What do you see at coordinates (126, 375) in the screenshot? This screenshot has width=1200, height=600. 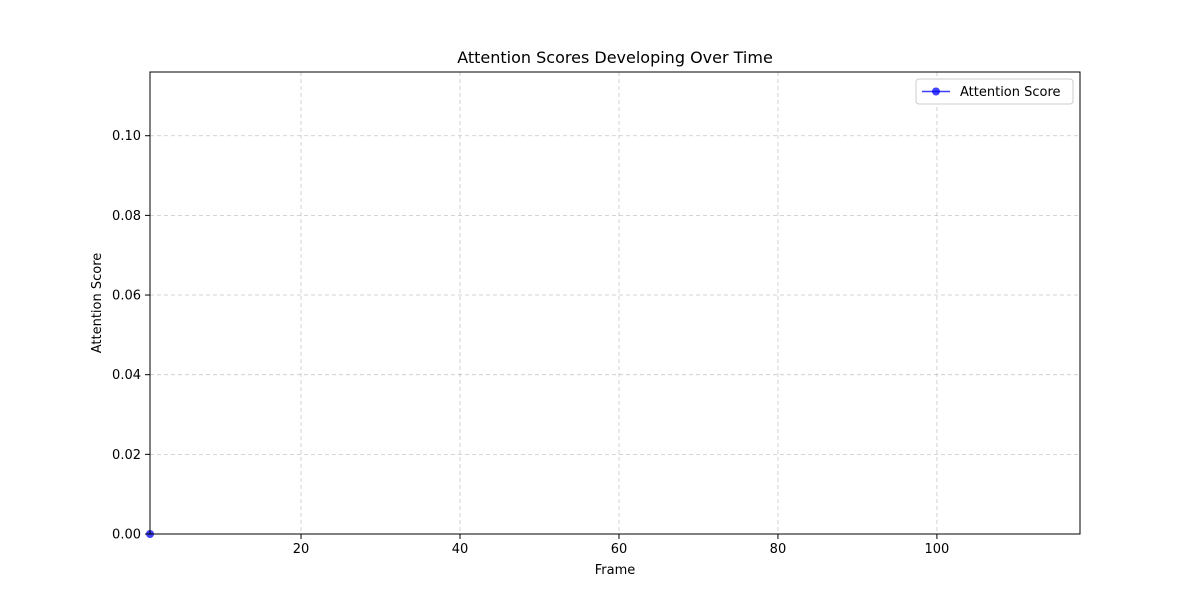 I see `y-tick-label: 0.04` at bounding box center [126, 375].